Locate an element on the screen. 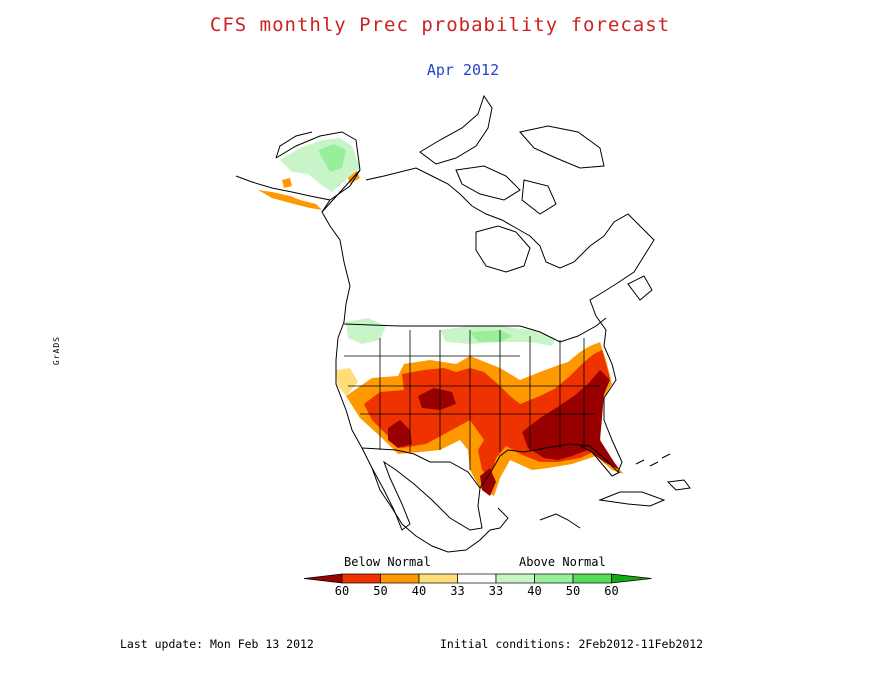  below-normal-label: Below Normal is located at coordinates (387, 562).